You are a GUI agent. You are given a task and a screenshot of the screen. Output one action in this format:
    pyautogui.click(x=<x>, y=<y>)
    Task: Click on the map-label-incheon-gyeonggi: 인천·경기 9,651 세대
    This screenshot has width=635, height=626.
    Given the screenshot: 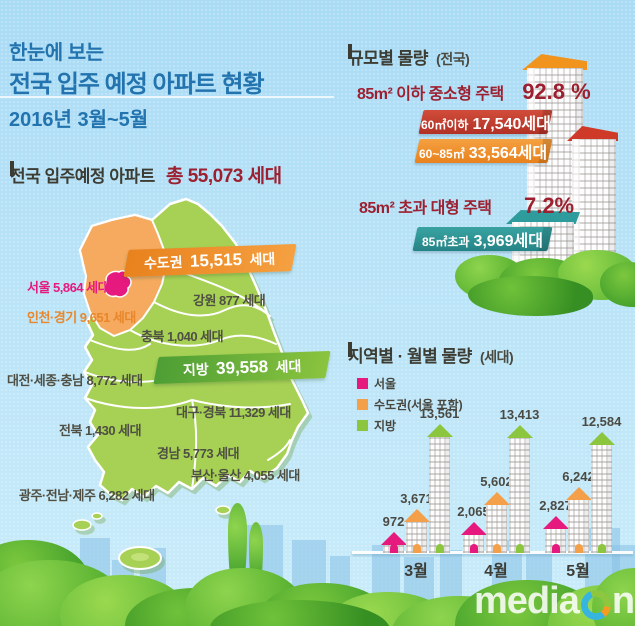 What is the action you would take?
    pyautogui.click(x=81, y=317)
    